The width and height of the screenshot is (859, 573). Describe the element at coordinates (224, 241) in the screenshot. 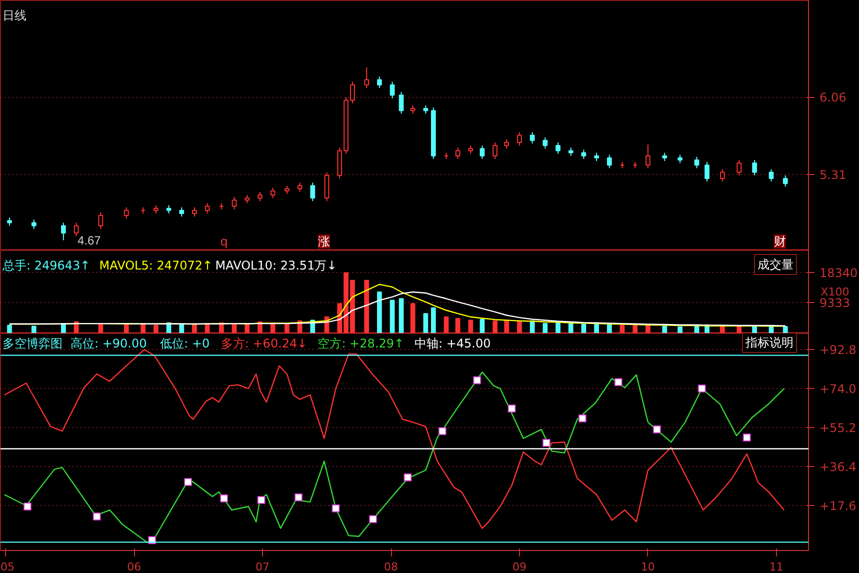

I see `annotation: q` at that location.